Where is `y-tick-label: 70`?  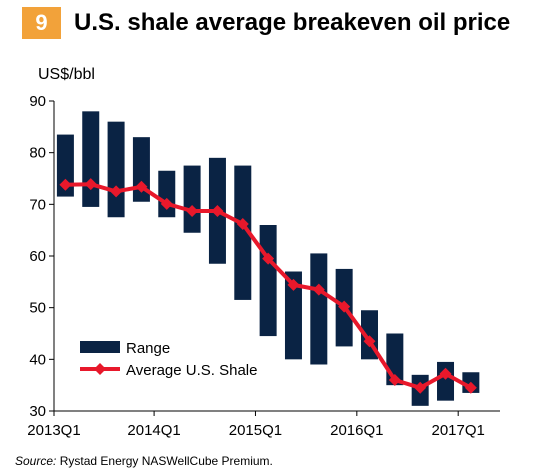 y-tick-label: 70 is located at coordinates (37, 204).